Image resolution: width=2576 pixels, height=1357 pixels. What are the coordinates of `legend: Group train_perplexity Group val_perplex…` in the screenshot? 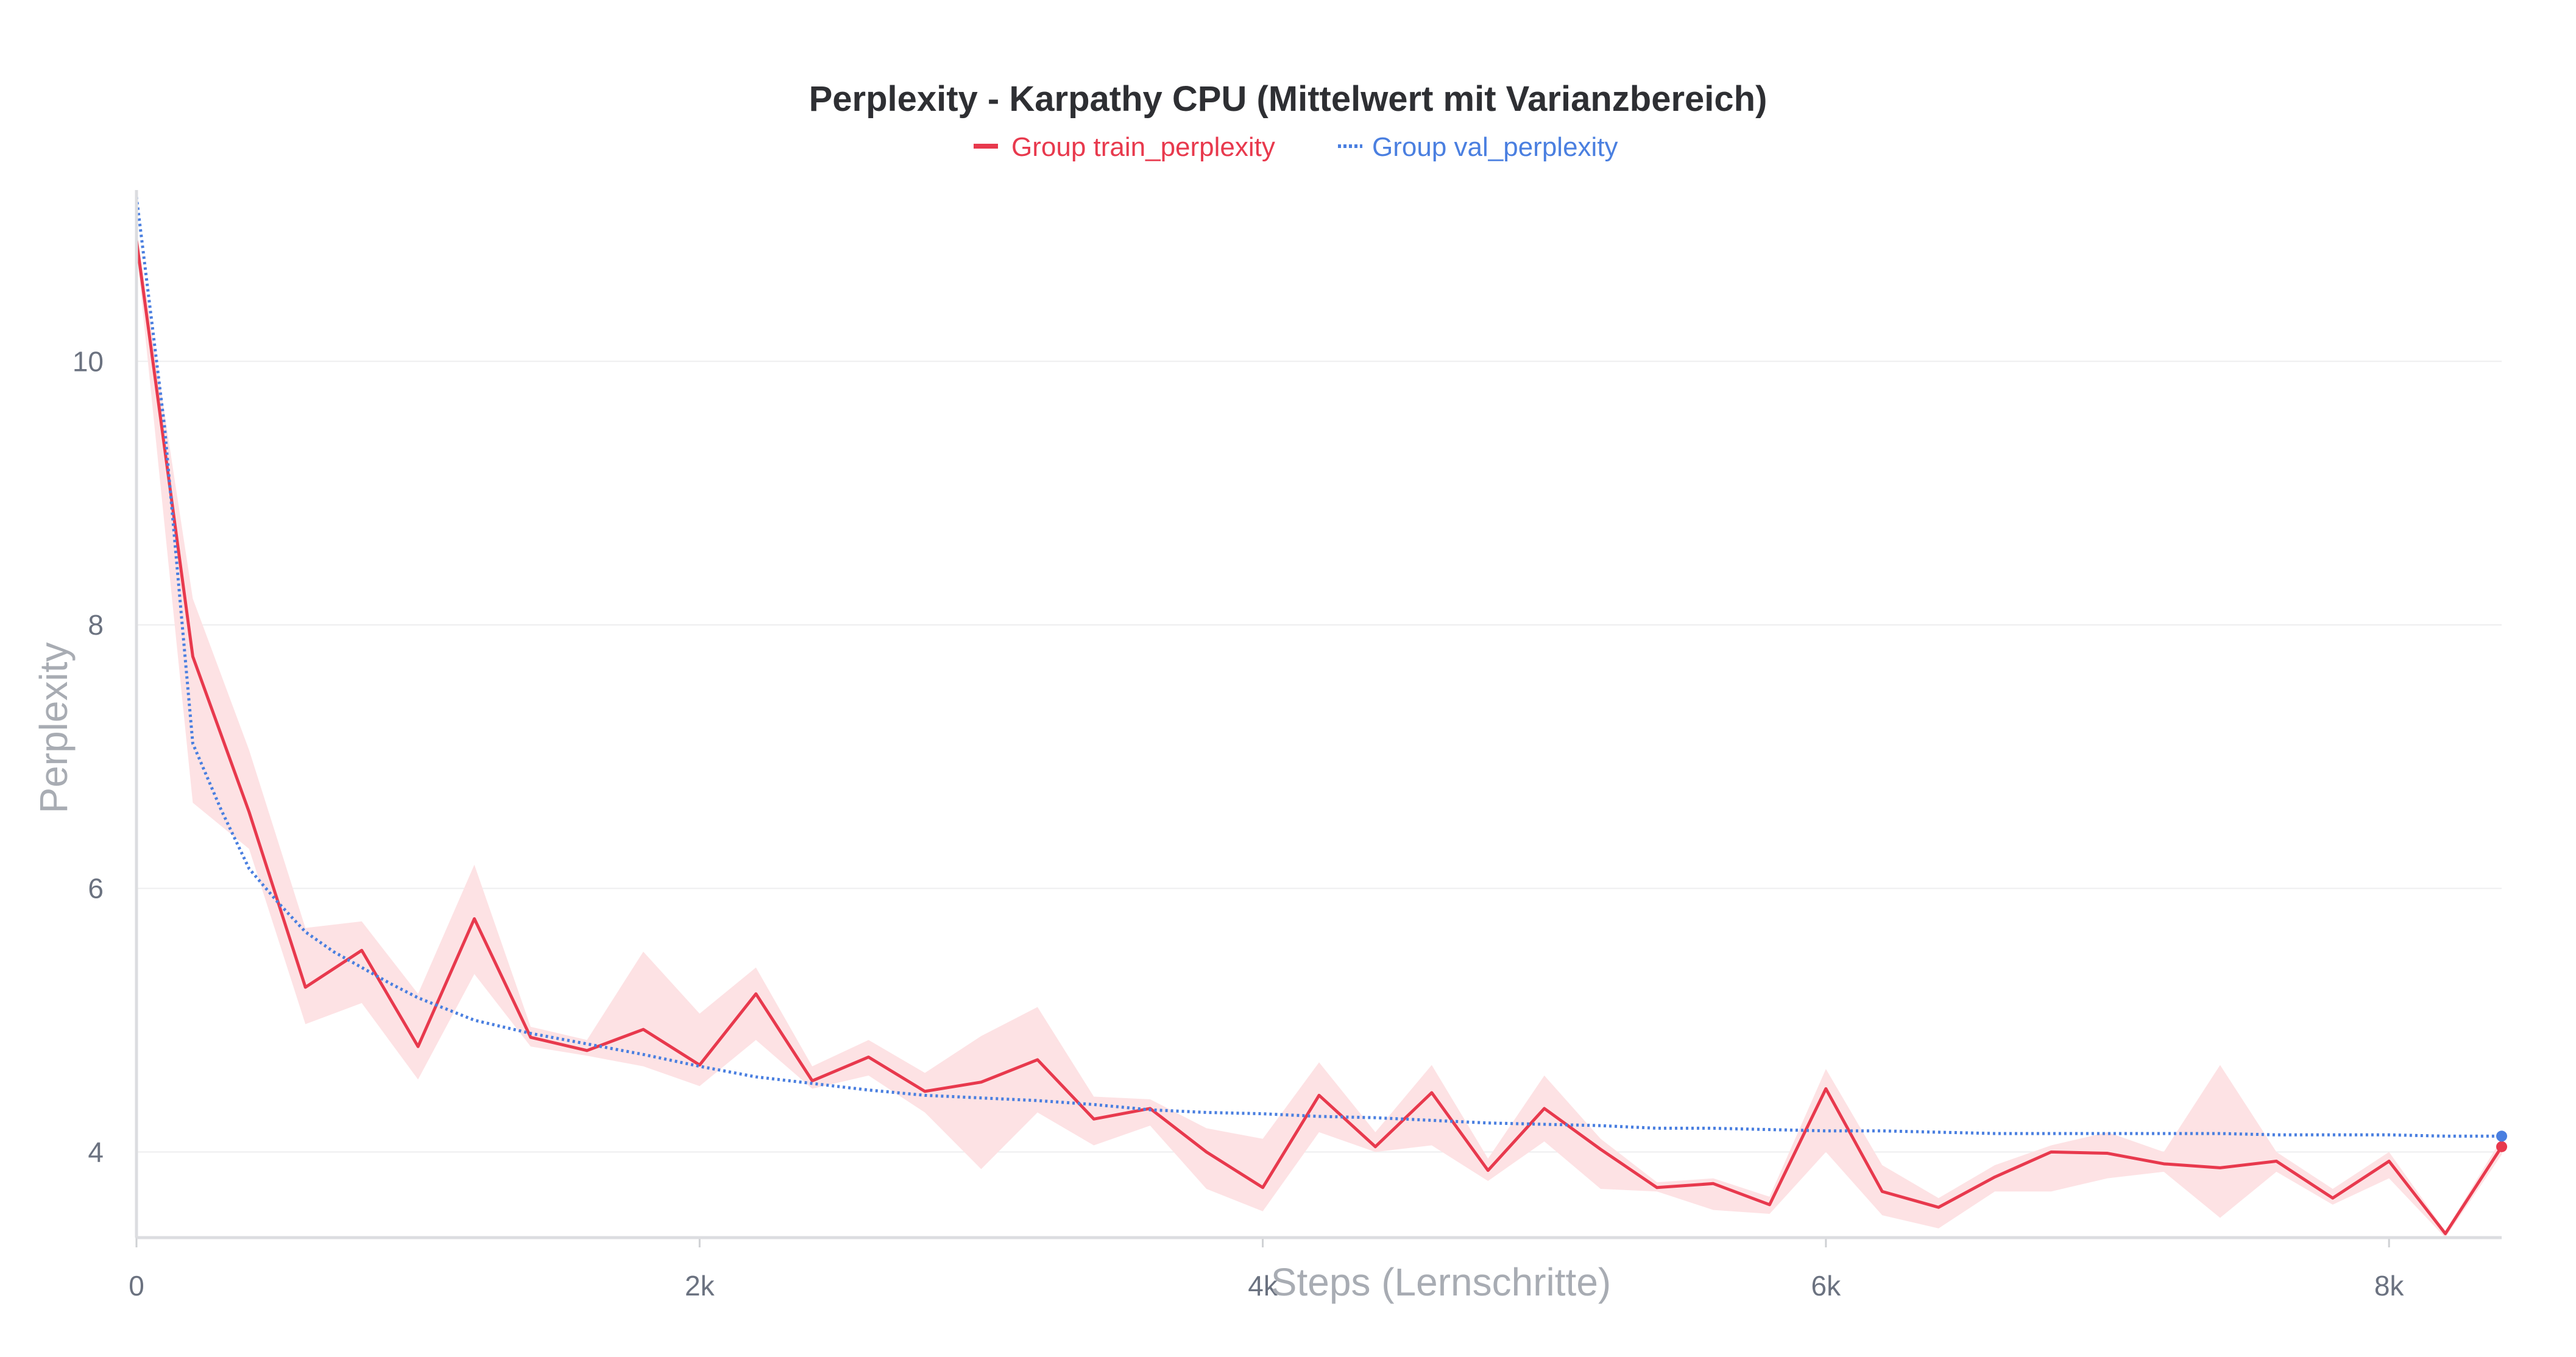 It's located at (1296, 147).